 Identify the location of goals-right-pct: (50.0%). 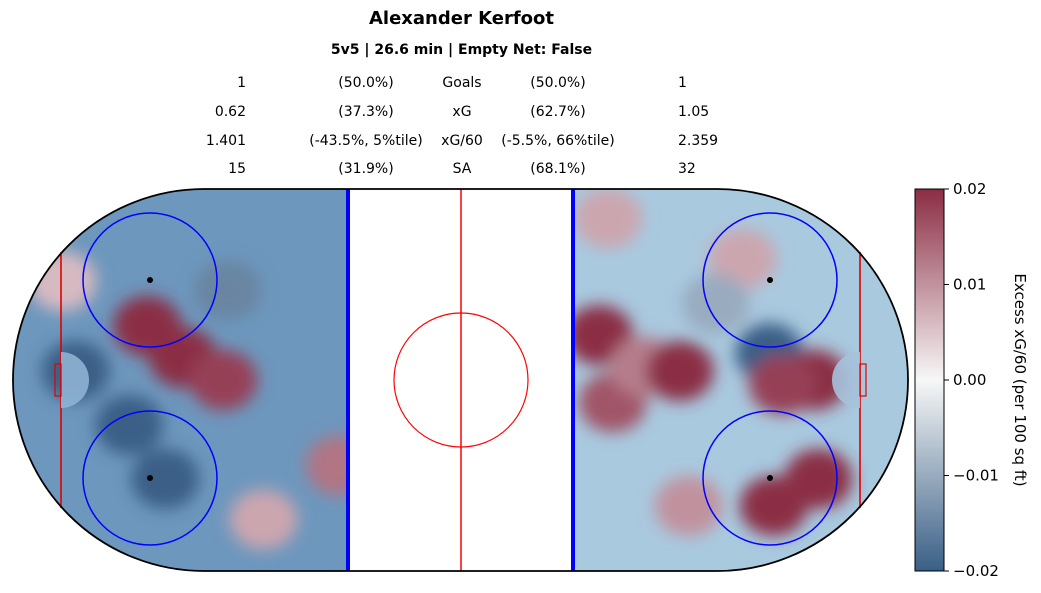
(558, 83).